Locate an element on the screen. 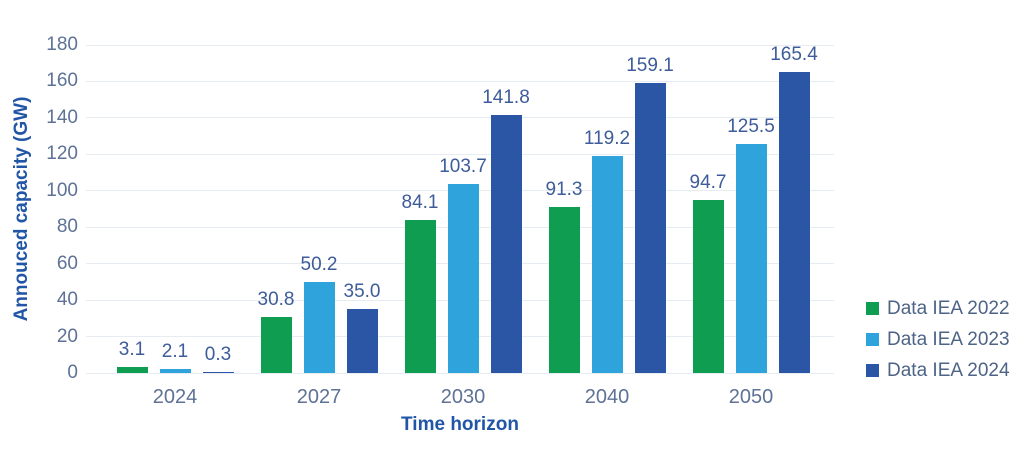 This screenshot has height=452, width=1024. value-label: 103.7 is located at coordinates (463, 167).